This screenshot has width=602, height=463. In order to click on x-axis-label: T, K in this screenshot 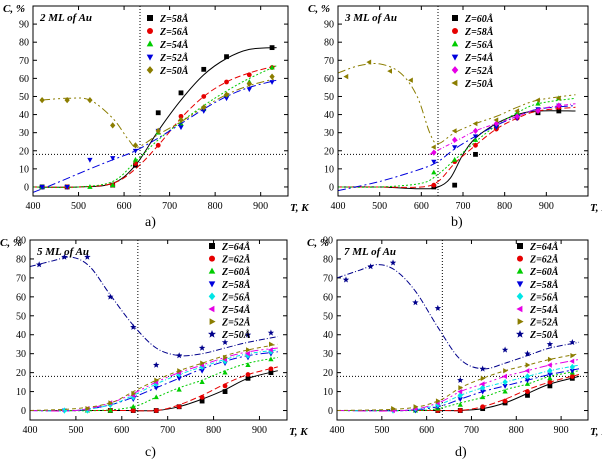, I will do `click(299, 208)`.